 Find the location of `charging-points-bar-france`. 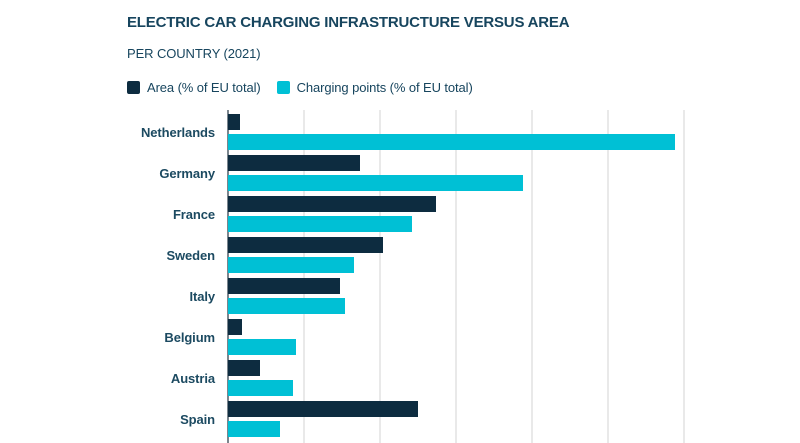

charging-points-bar-france is located at coordinates (320, 224).